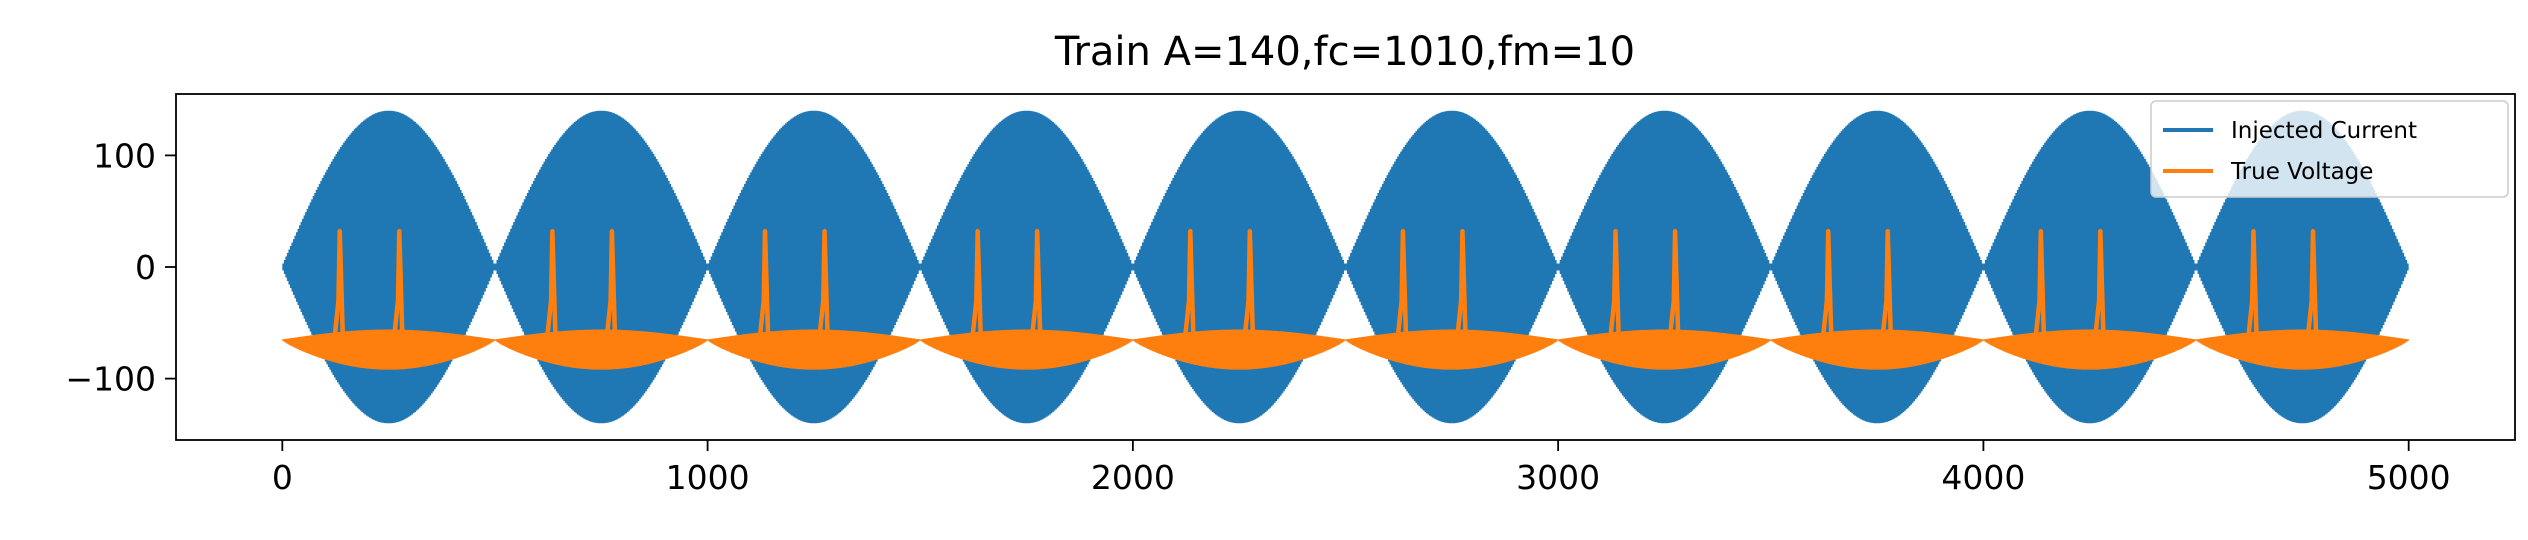  I want to click on legend-box, so click(2329, 149).